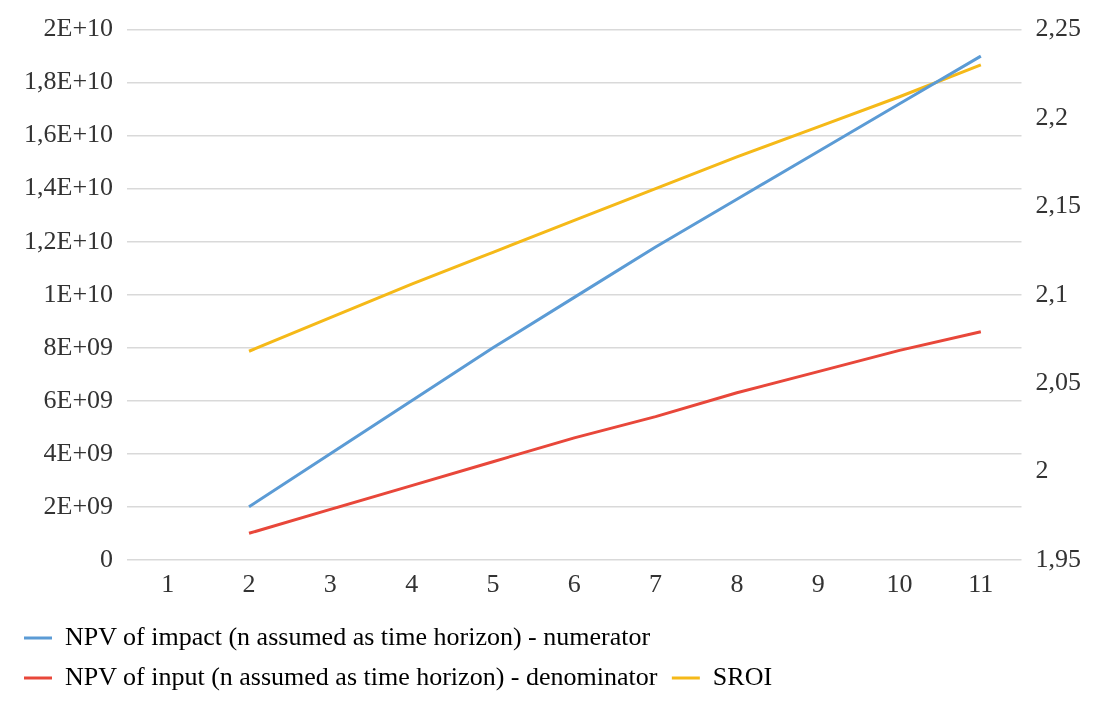 Image resolution: width=1115 pixels, height=706 pixels. Describe the element at coordinates (78, 399) in the screenshot. I see `y-tick-label: 6E+09` at that location.